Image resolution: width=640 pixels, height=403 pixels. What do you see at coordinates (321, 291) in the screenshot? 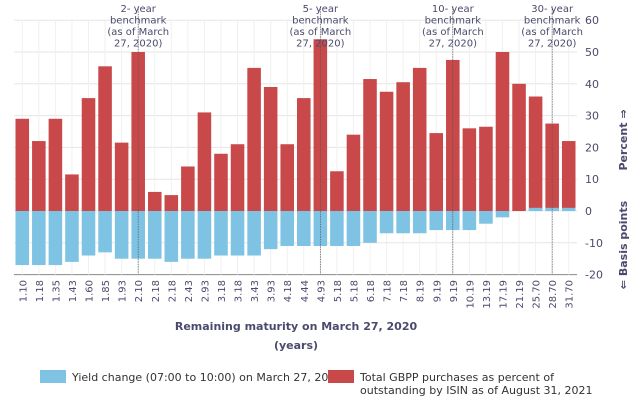
I see `x-tick-label: 4.93` at bounding box center [321, 291].